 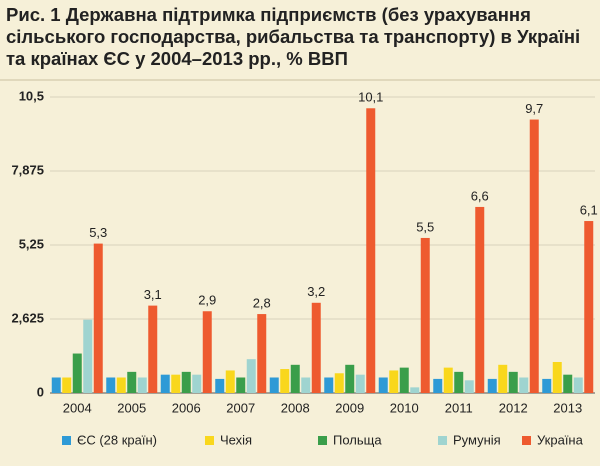 What do you see at coordinates (357, 439) in the screenshot?
I see `legend-label: Польща` at bounding box center [357, 439].